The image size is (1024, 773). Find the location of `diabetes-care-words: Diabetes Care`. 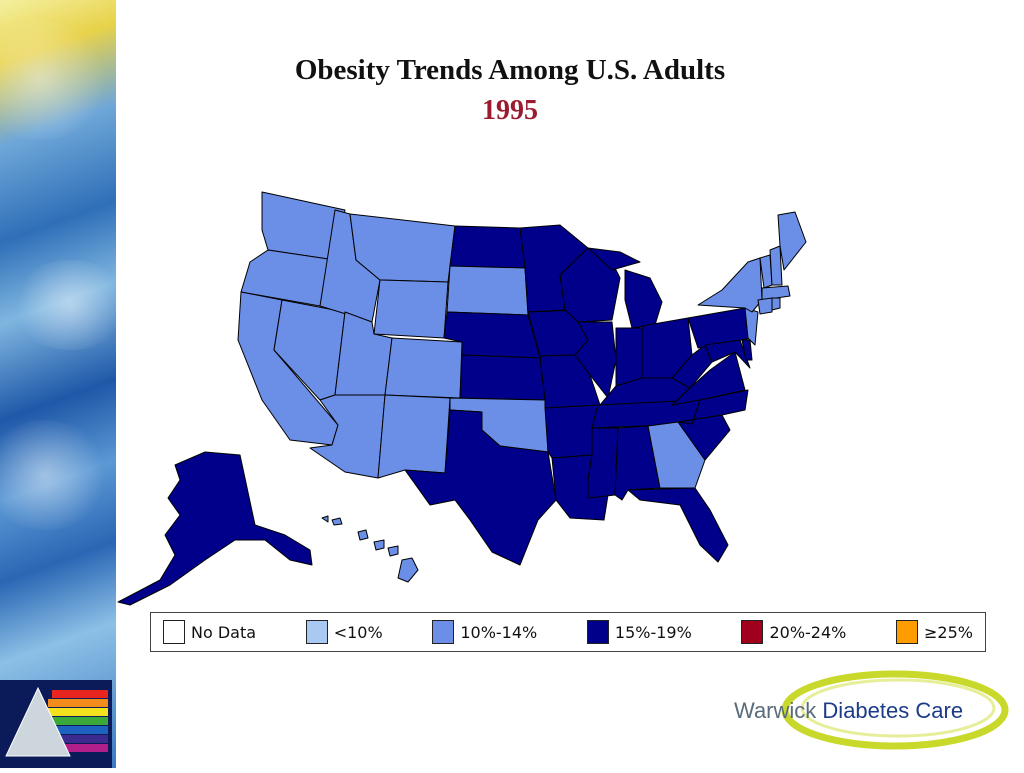

diabetes-care-words: Diabetes Care is located at coordinates (893, 710).